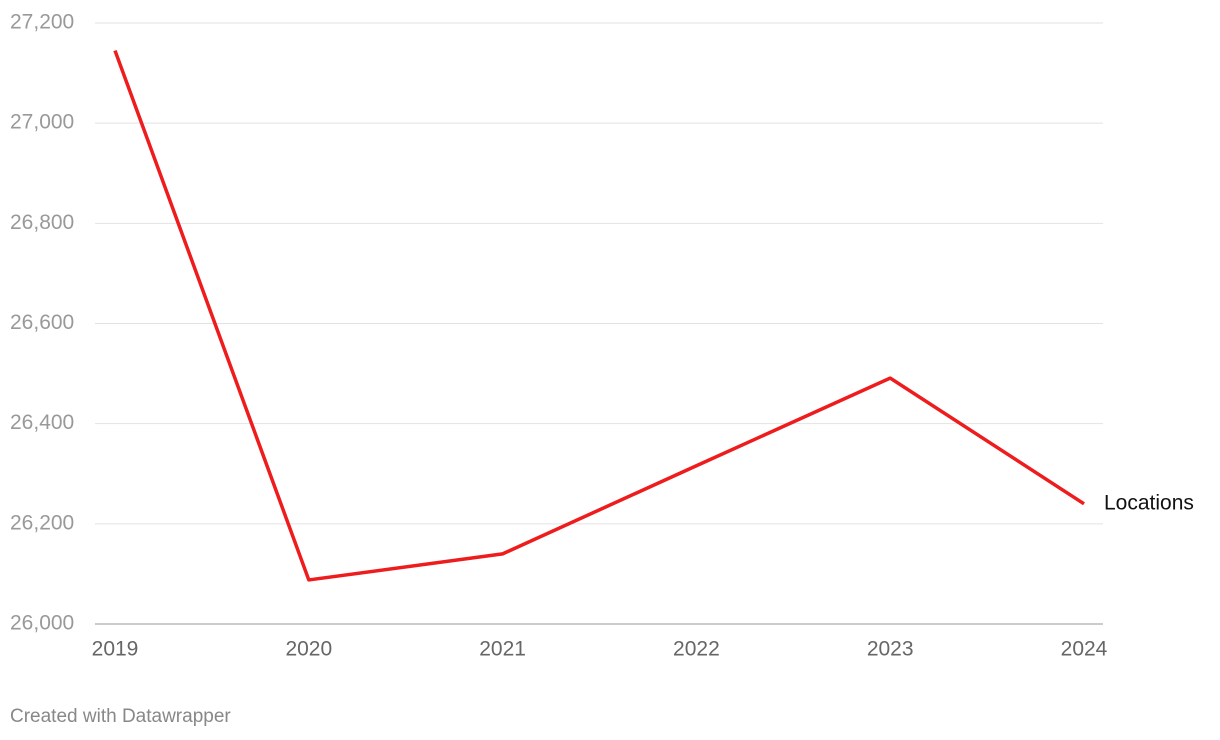  I want to click on y-tick-label: 27,200, so click(42, 22).